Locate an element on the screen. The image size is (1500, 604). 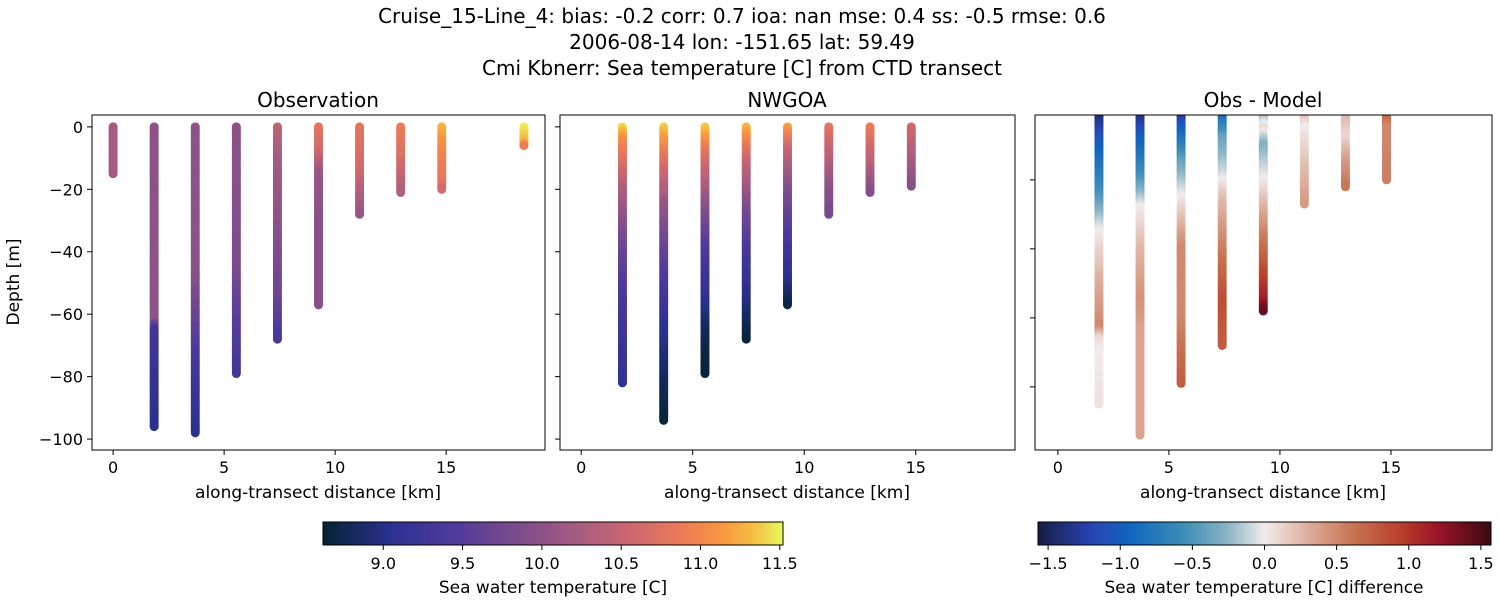
y-tick-label: −20 is located at coordinates (66, 189).